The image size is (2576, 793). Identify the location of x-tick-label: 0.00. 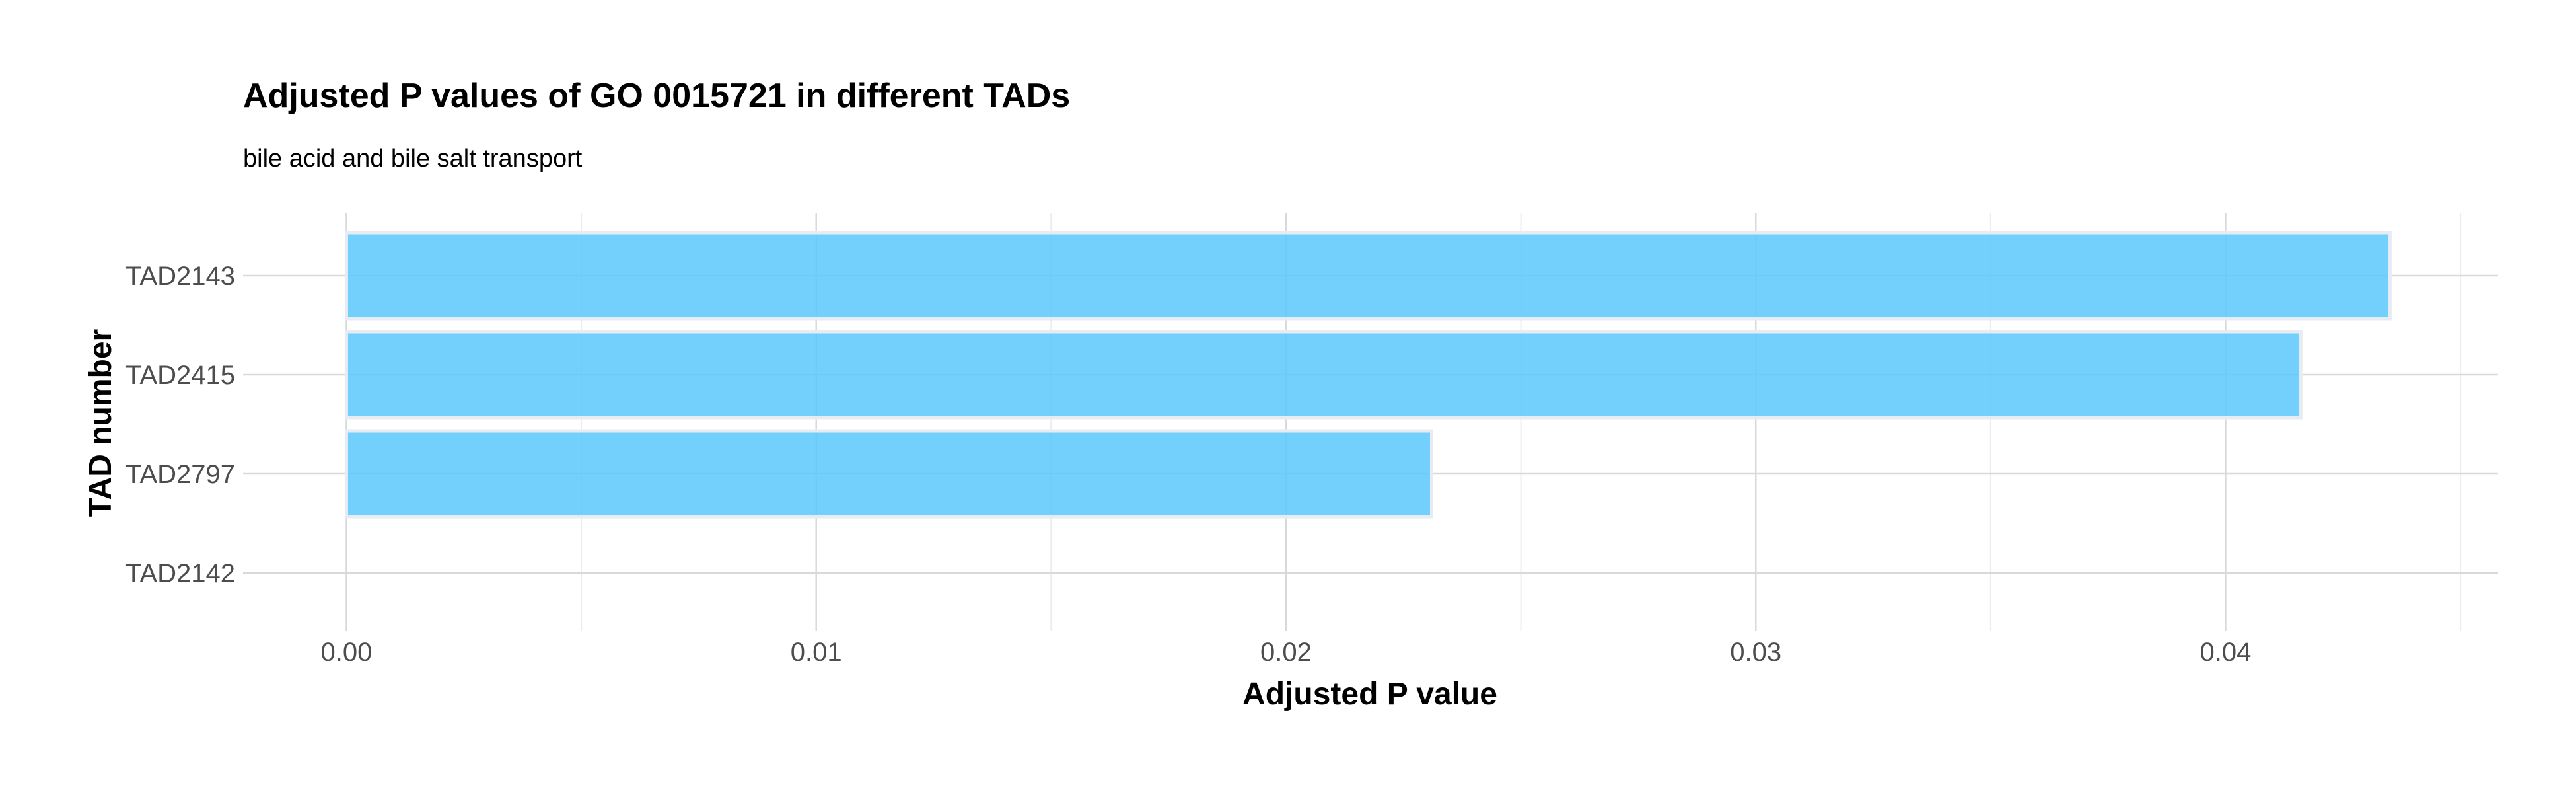
(347, 652).